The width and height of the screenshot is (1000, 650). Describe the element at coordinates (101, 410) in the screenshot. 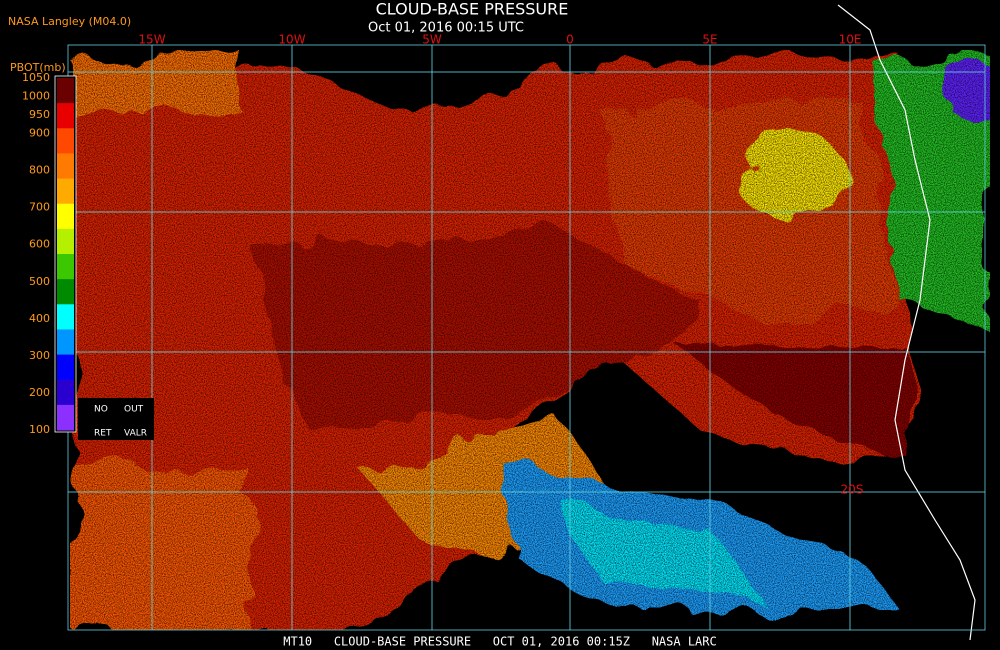

I see `no-label: NO` at that location.